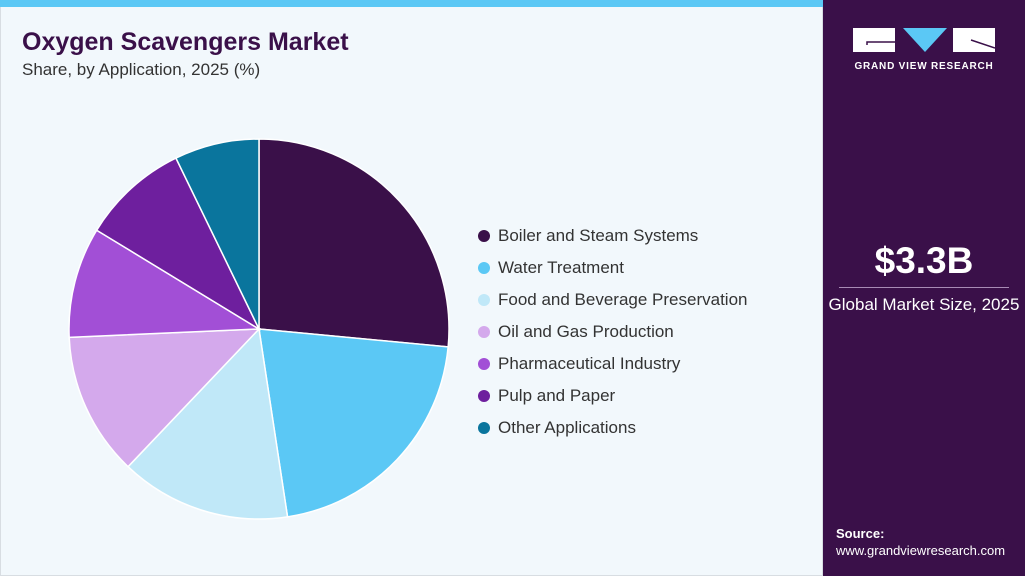  What do you see at coordinates (924, 40) in the screenshot?
I see `grand-view-research-logo` at bounding box center [924, 40].